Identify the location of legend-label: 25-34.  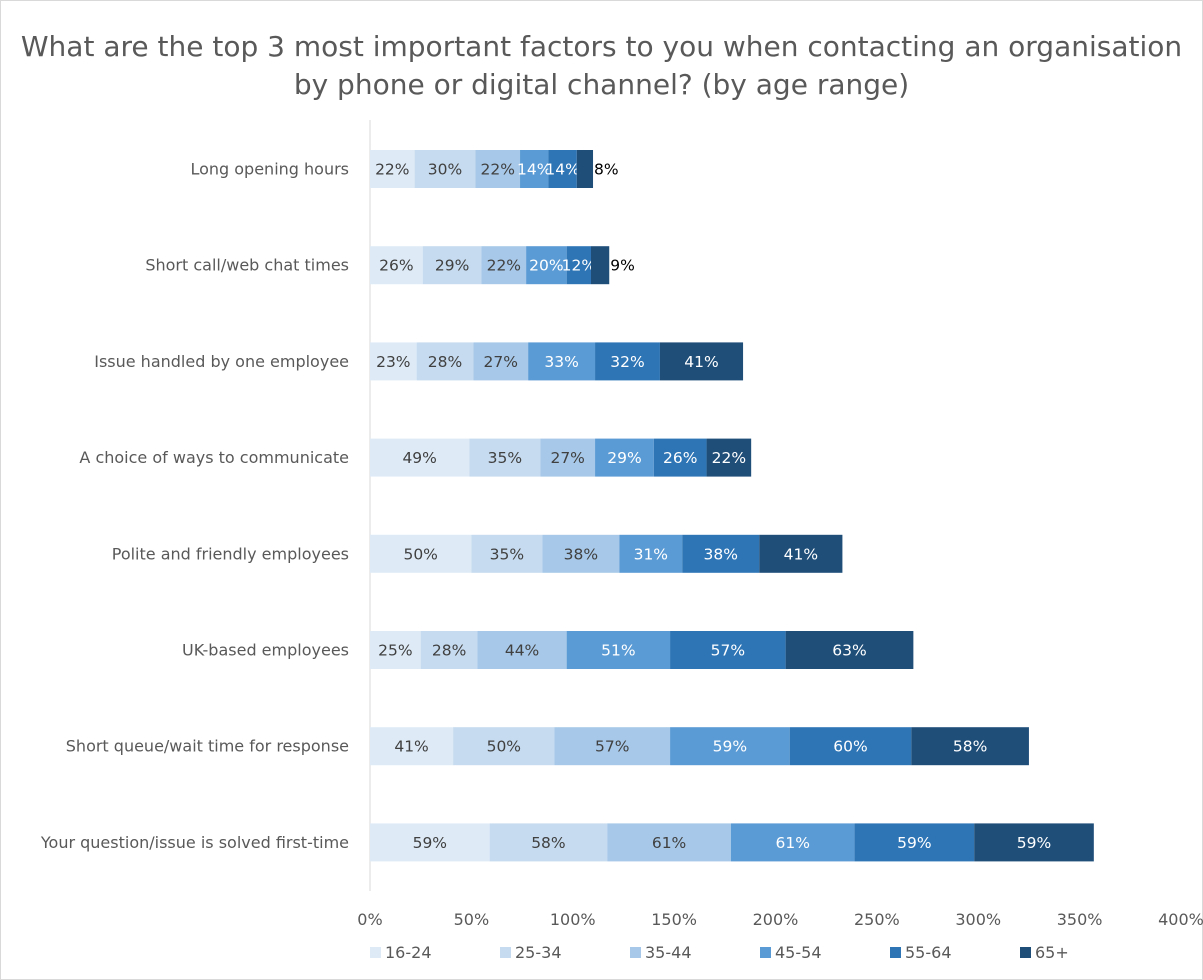
(538, 952).